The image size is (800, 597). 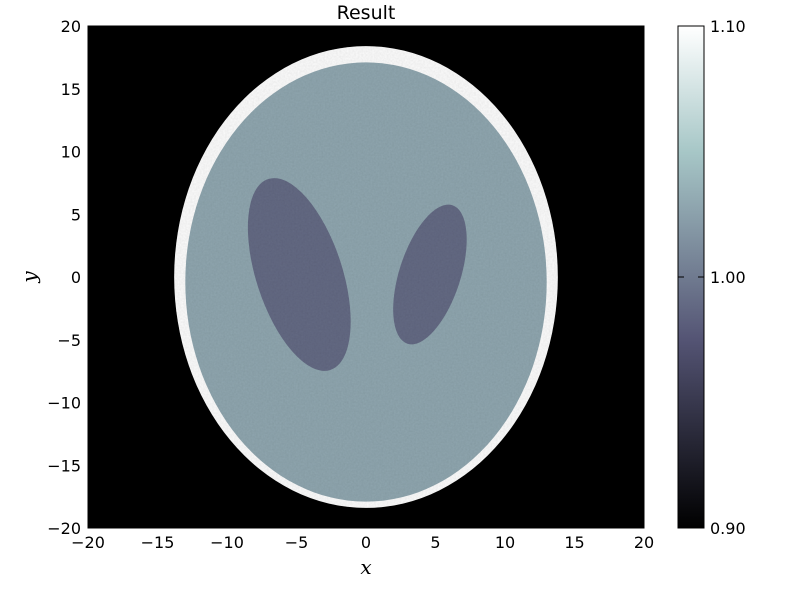 What do you see at coordinates (728, 277) in the screenshot?
I see `colorbar-tick-label: 1.00` at bounding box center [728, 277].